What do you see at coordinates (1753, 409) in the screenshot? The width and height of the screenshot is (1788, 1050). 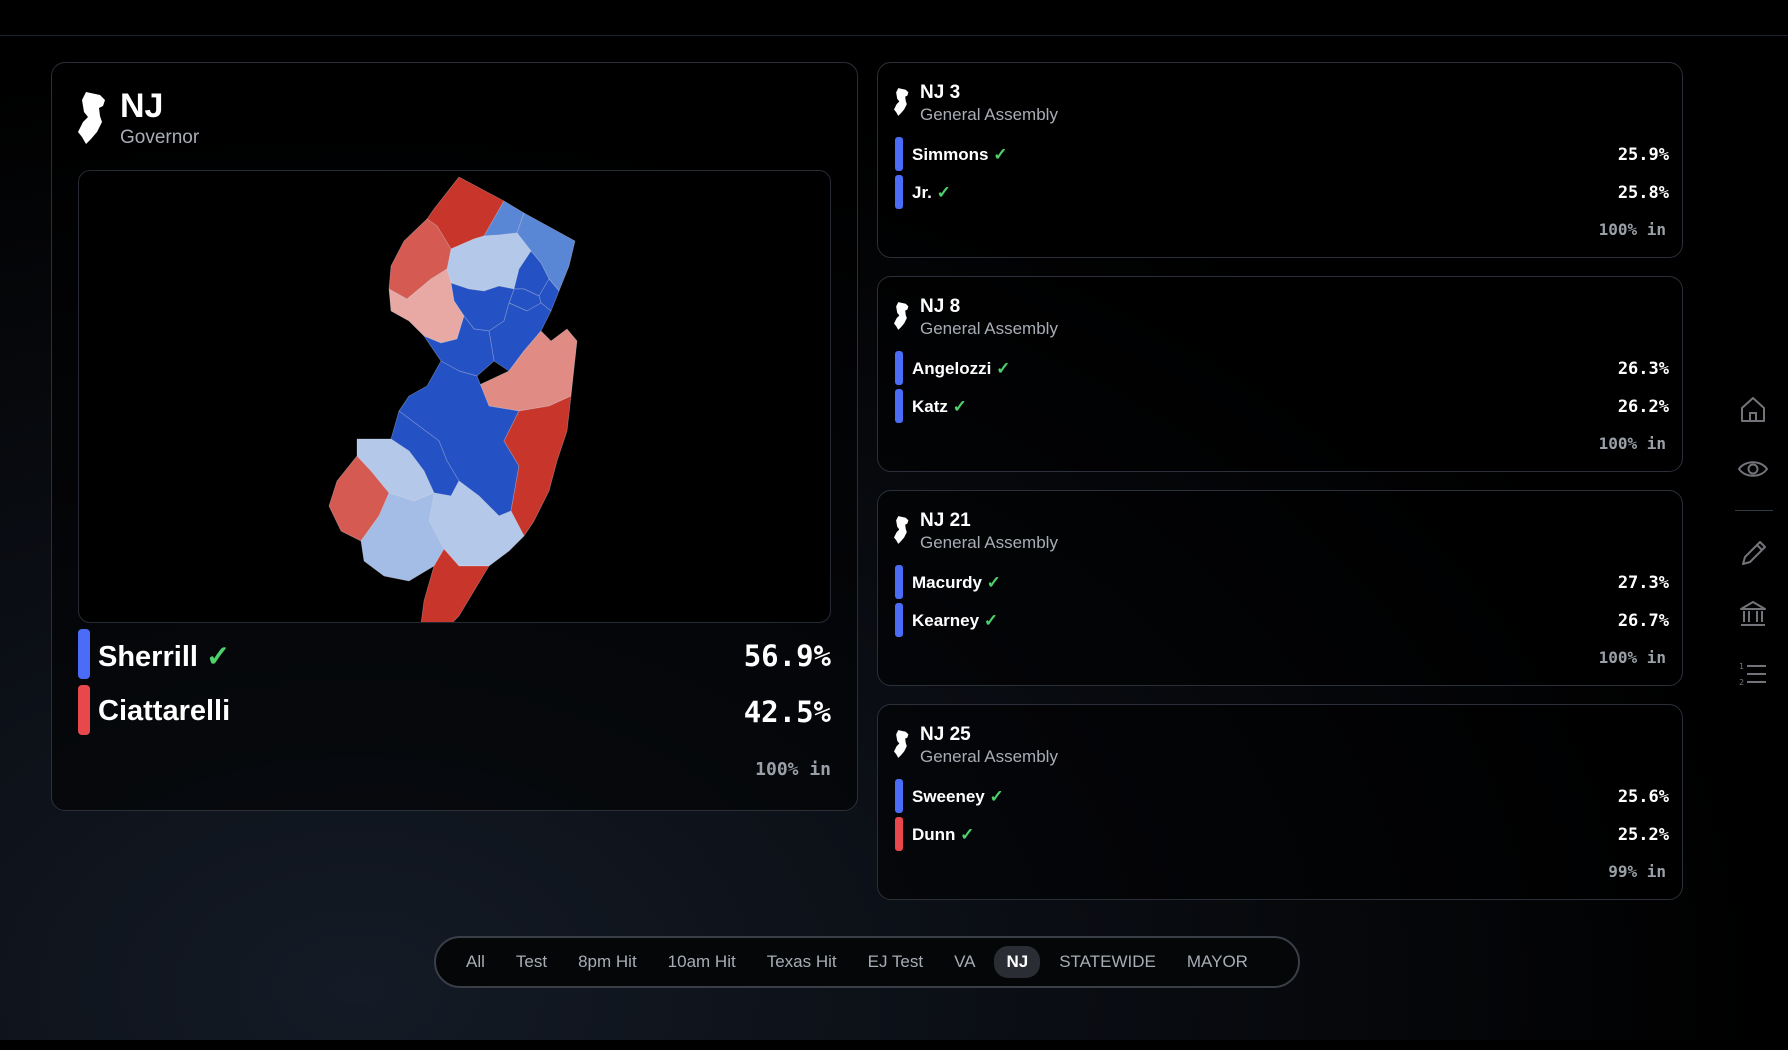 I see `home-icon` at bounding box center [1753, 409].